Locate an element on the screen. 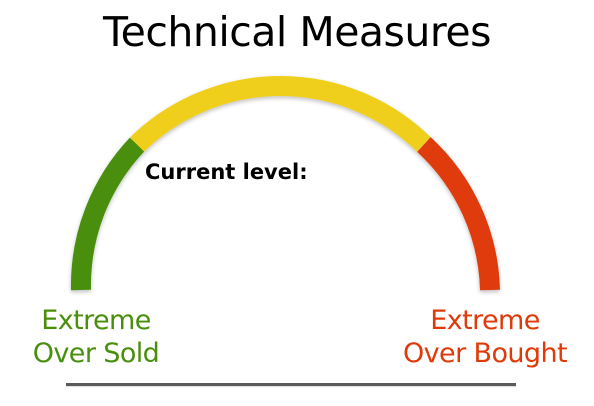  right-label-line1: Extreme is located at coordinates (485, 320).